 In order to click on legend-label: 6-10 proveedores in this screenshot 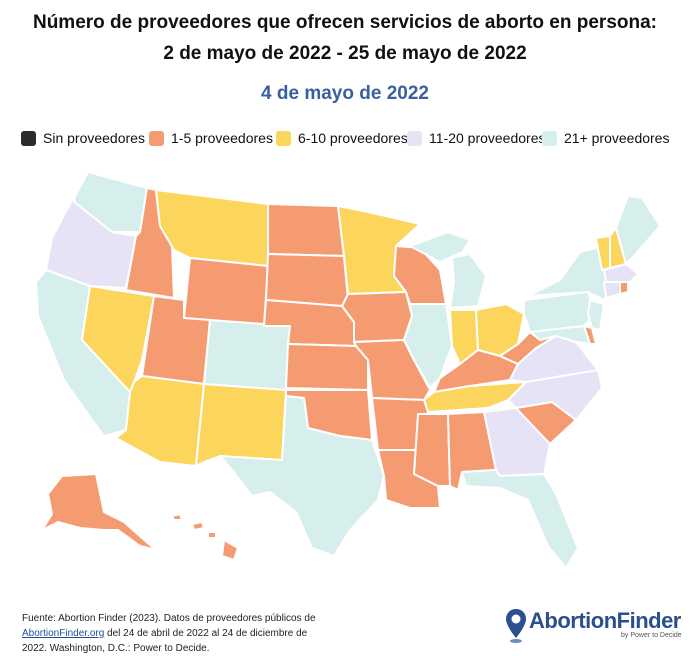, I will do `click(353, 138)`.